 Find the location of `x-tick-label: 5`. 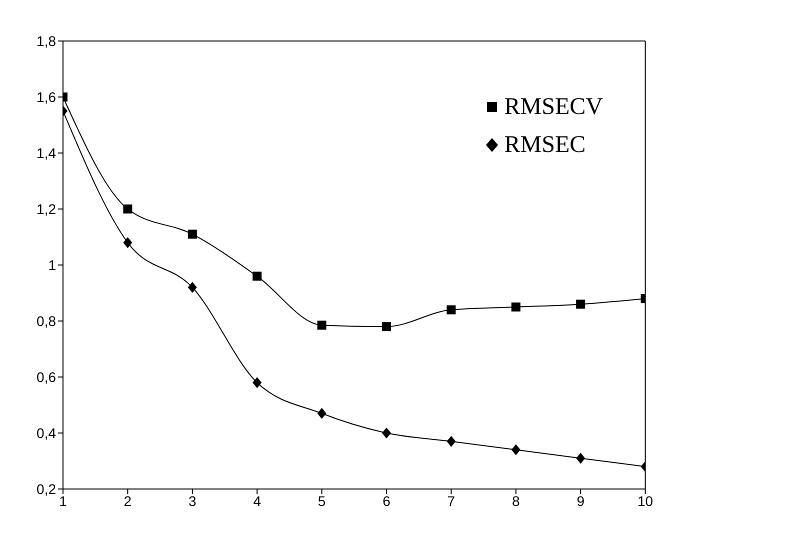

x-tick-label: 5 is located at coordinates (322, 500).